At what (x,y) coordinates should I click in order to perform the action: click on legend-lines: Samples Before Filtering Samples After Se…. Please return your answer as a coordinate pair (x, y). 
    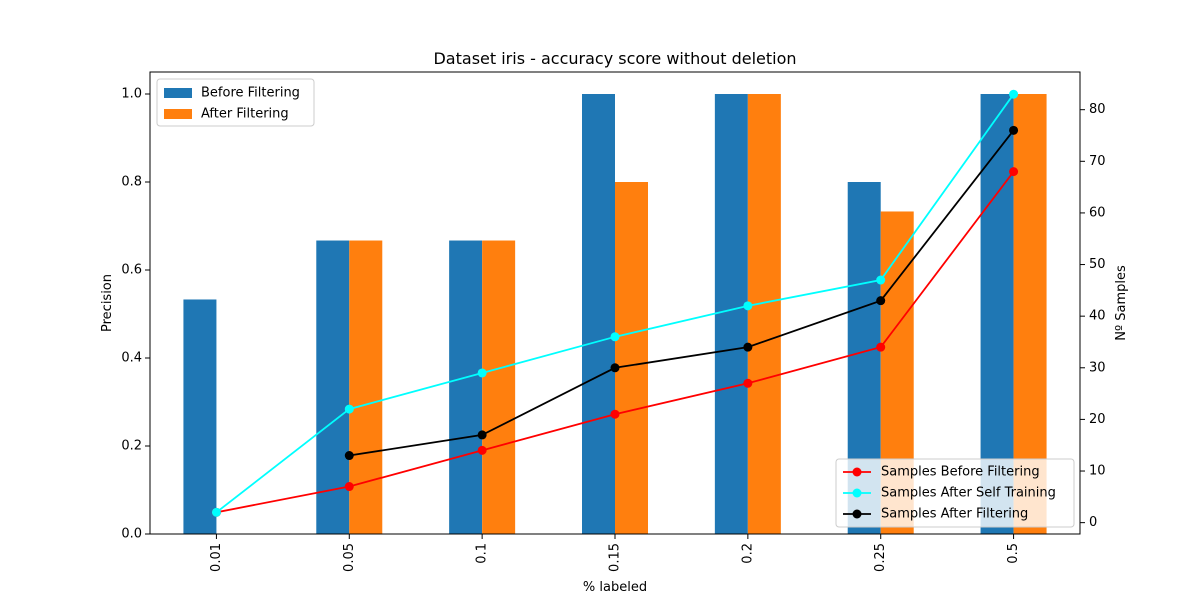
    Looking at the image, I should click on (955, 493).